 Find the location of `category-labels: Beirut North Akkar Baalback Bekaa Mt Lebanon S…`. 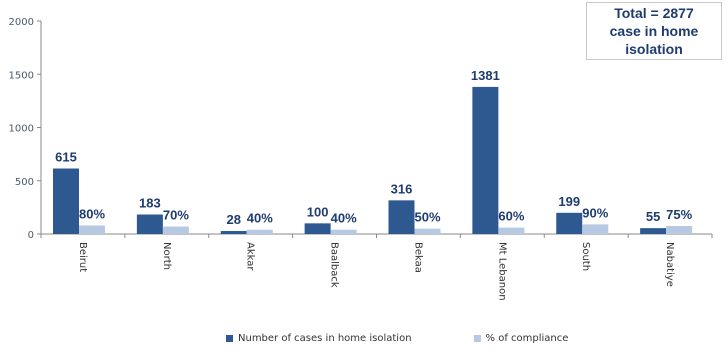

category-labels: Beirut North Akkar Baalback Bekaa Mt Lebanon S… is located at coordinates (376, 271).